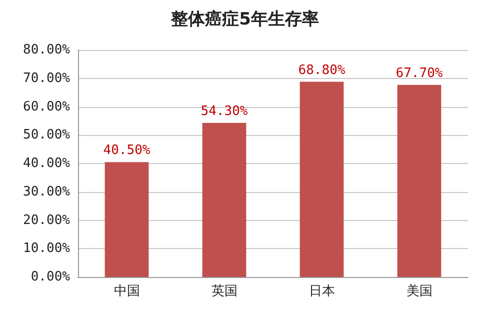 Image resolution: width=490 pixels, height=315 pixels. What do you see at coordinates (46, 78) in the screenshot?
I see `y-tick-label: 70.00%` at bounding box center [46, 78].